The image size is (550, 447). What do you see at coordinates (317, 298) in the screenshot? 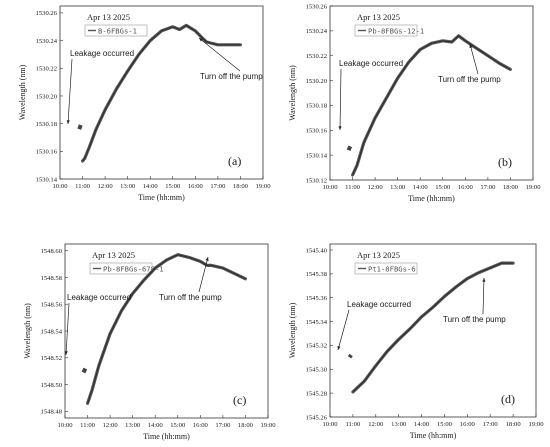
I see `y-tick-label: 1545.36` at bounding box center [317, 298].